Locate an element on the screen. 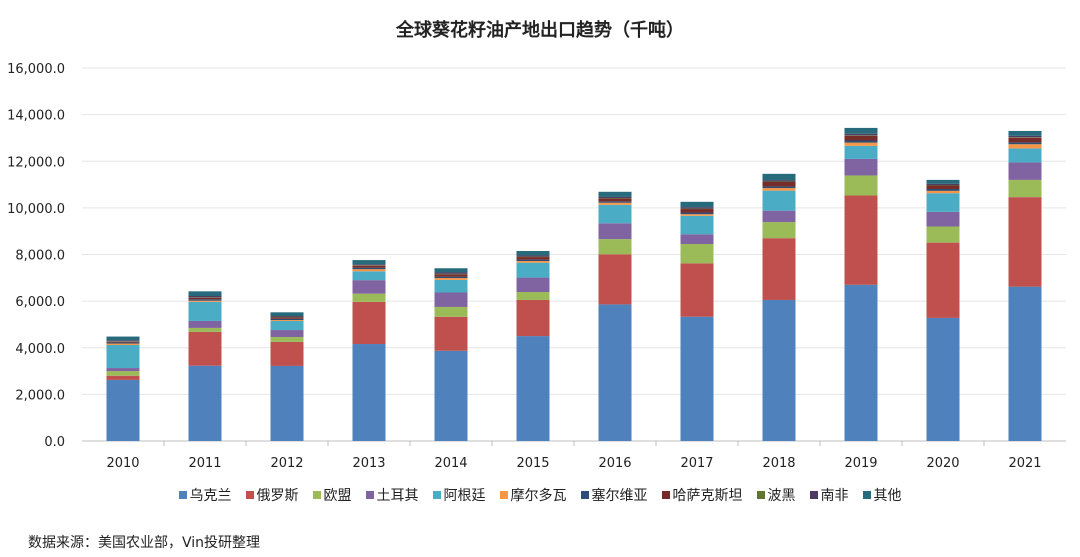 Image resolution: width=1080 pixels, height=557 pixels. legend-item: 俄罗斯 is located at coordinates (272, 495).